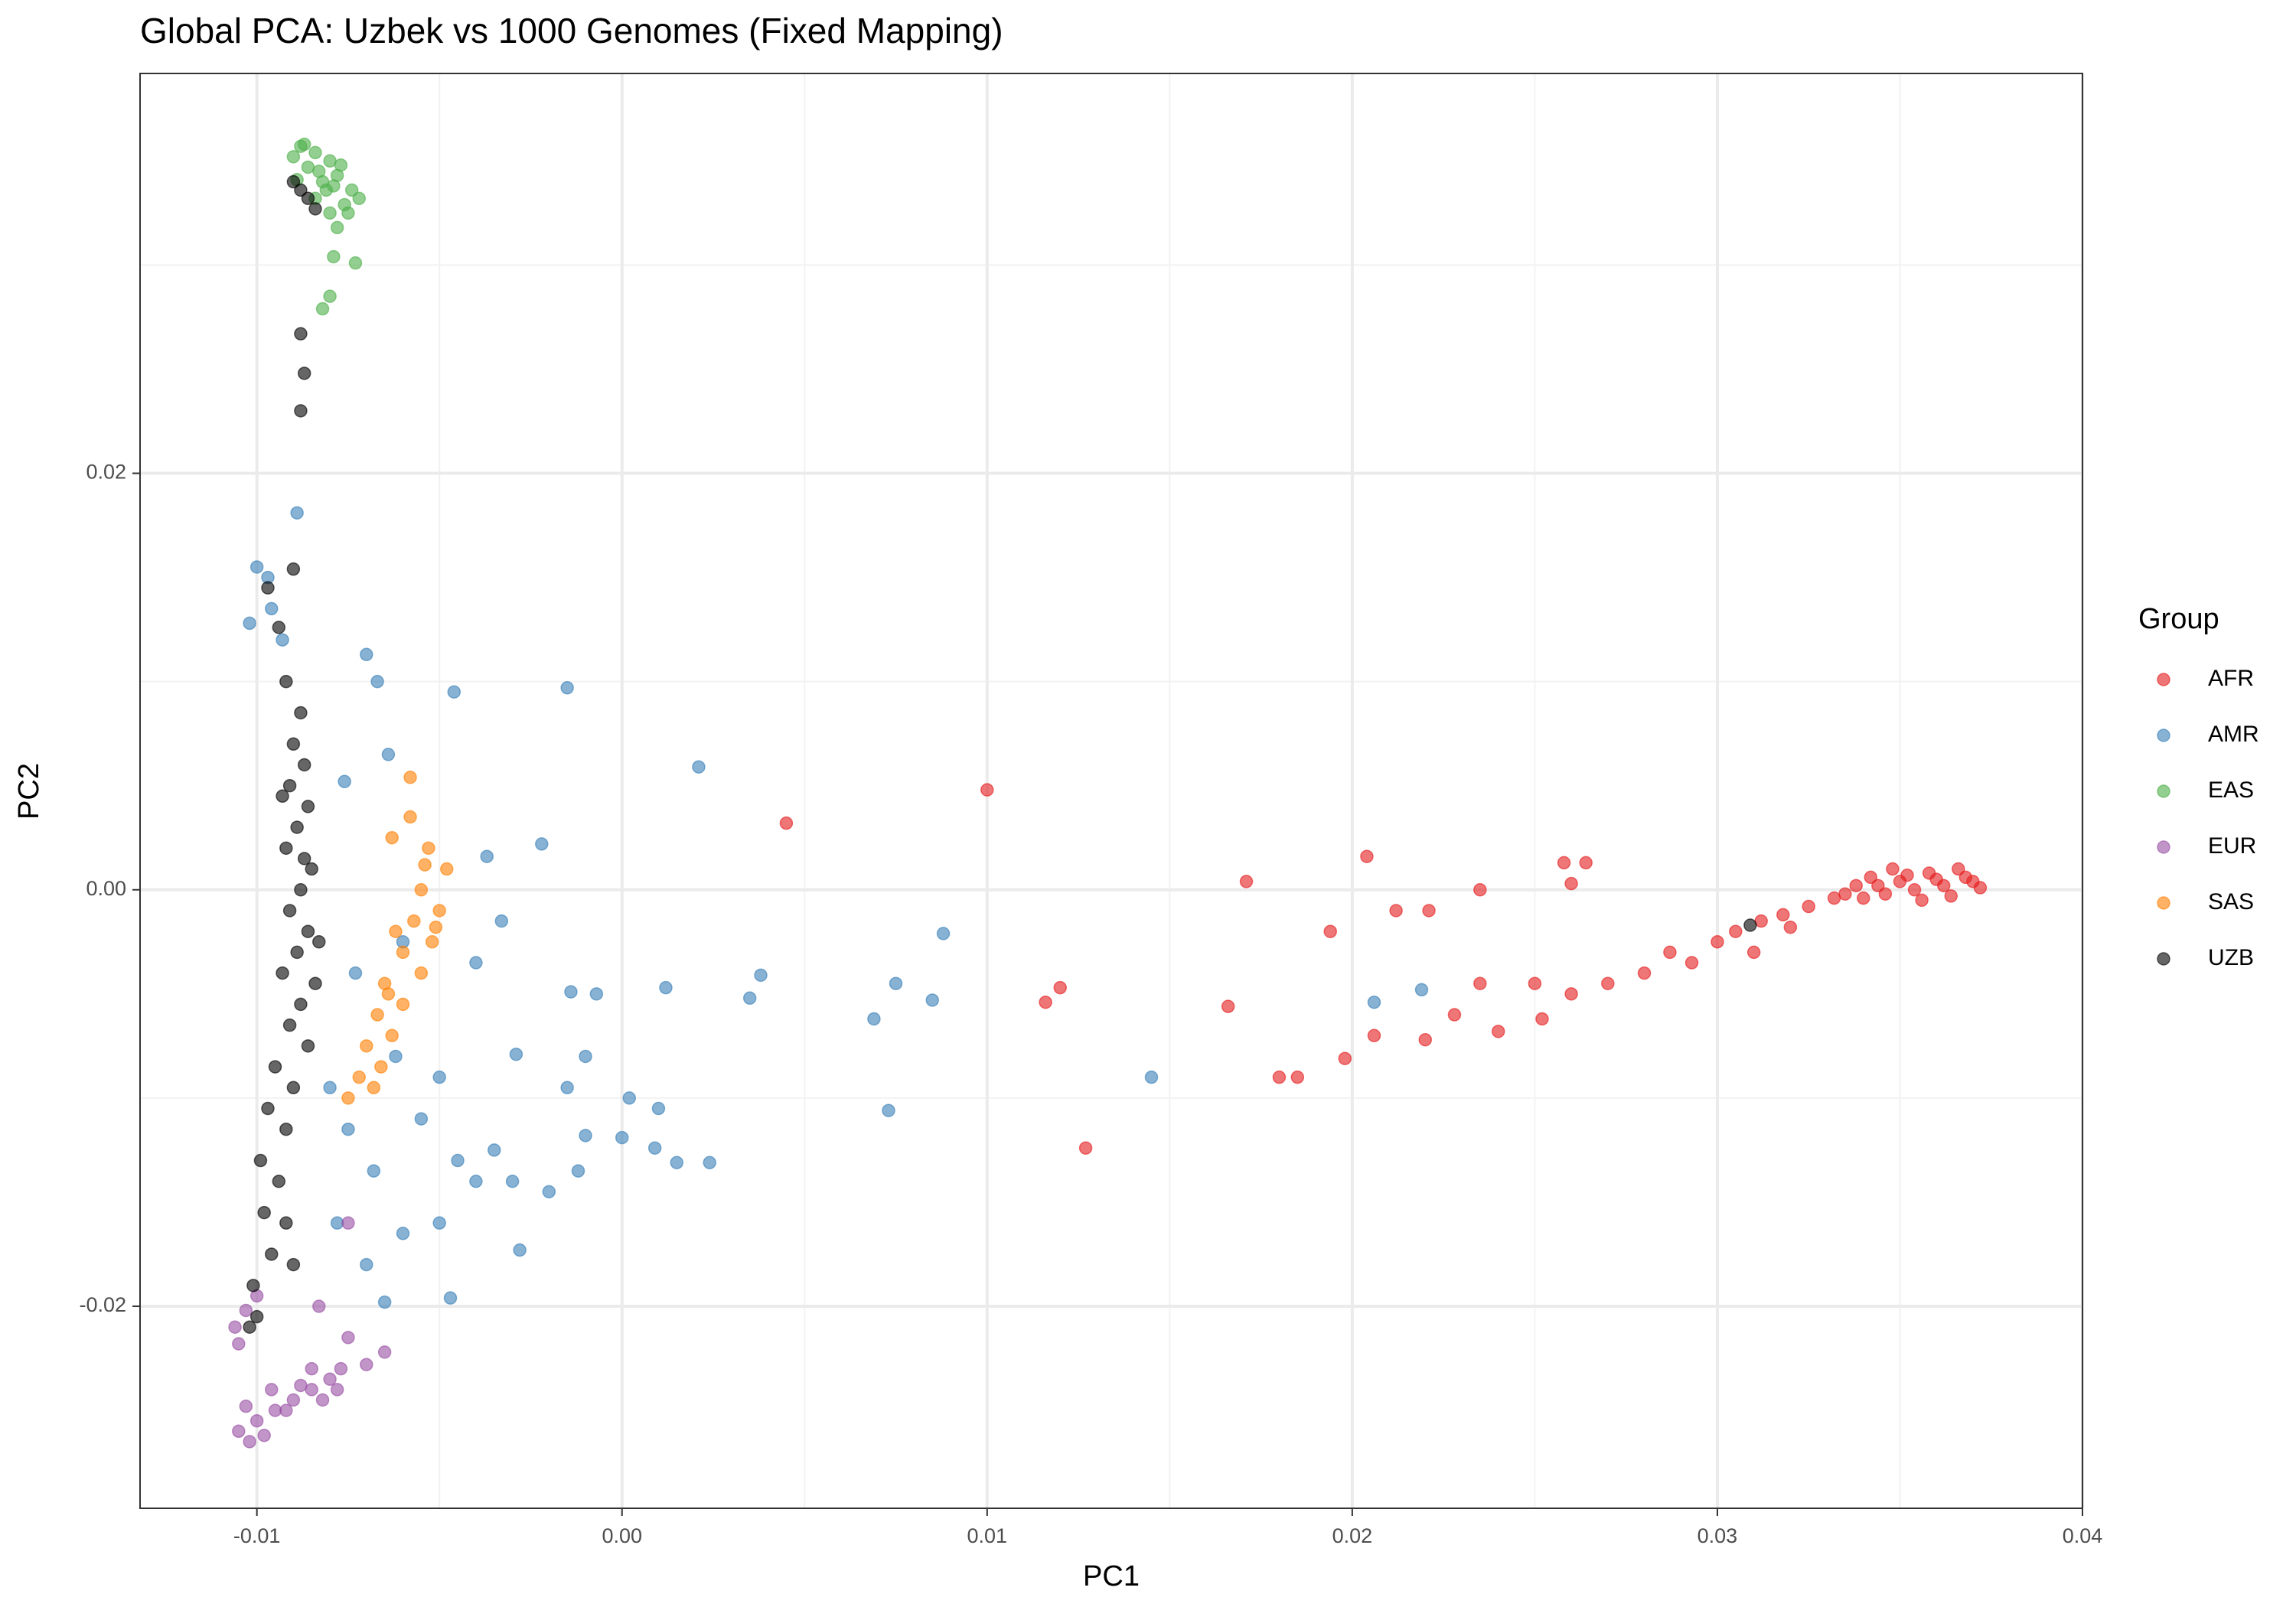 The width and height of the screenshot is (2296, 1607). Describe the element at coordinates (1352, 1535) in the screenshot. I see `x-tick-label: 0.02` at that location.